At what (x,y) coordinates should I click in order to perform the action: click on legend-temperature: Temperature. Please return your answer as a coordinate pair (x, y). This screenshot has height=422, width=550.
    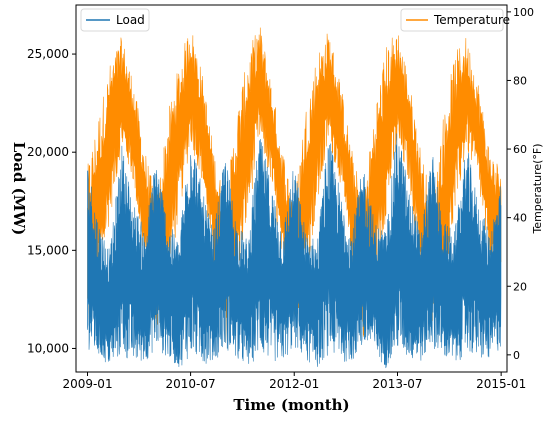
    Looking at the image, I should click on (455, 20).